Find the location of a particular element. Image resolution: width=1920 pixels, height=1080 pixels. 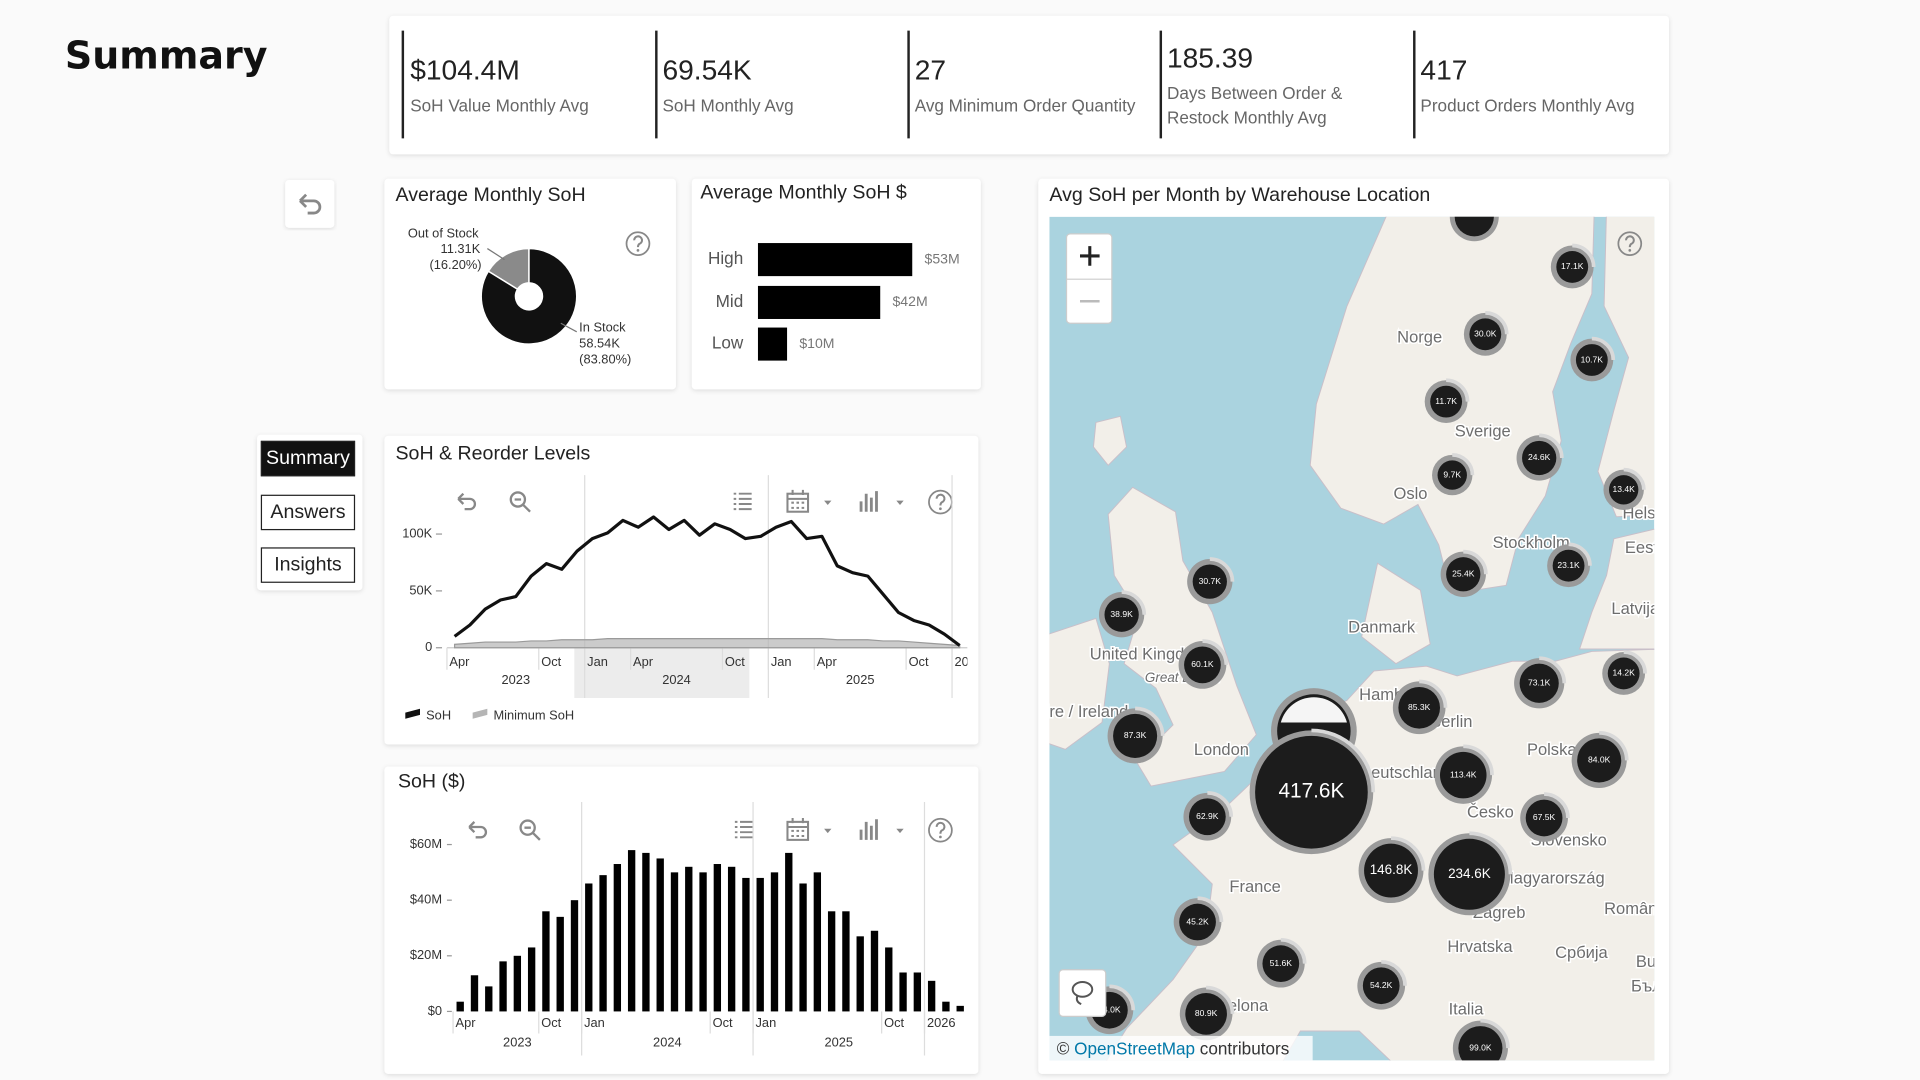

cluster-label: 11.7K is located at coordinates (1446, 401).